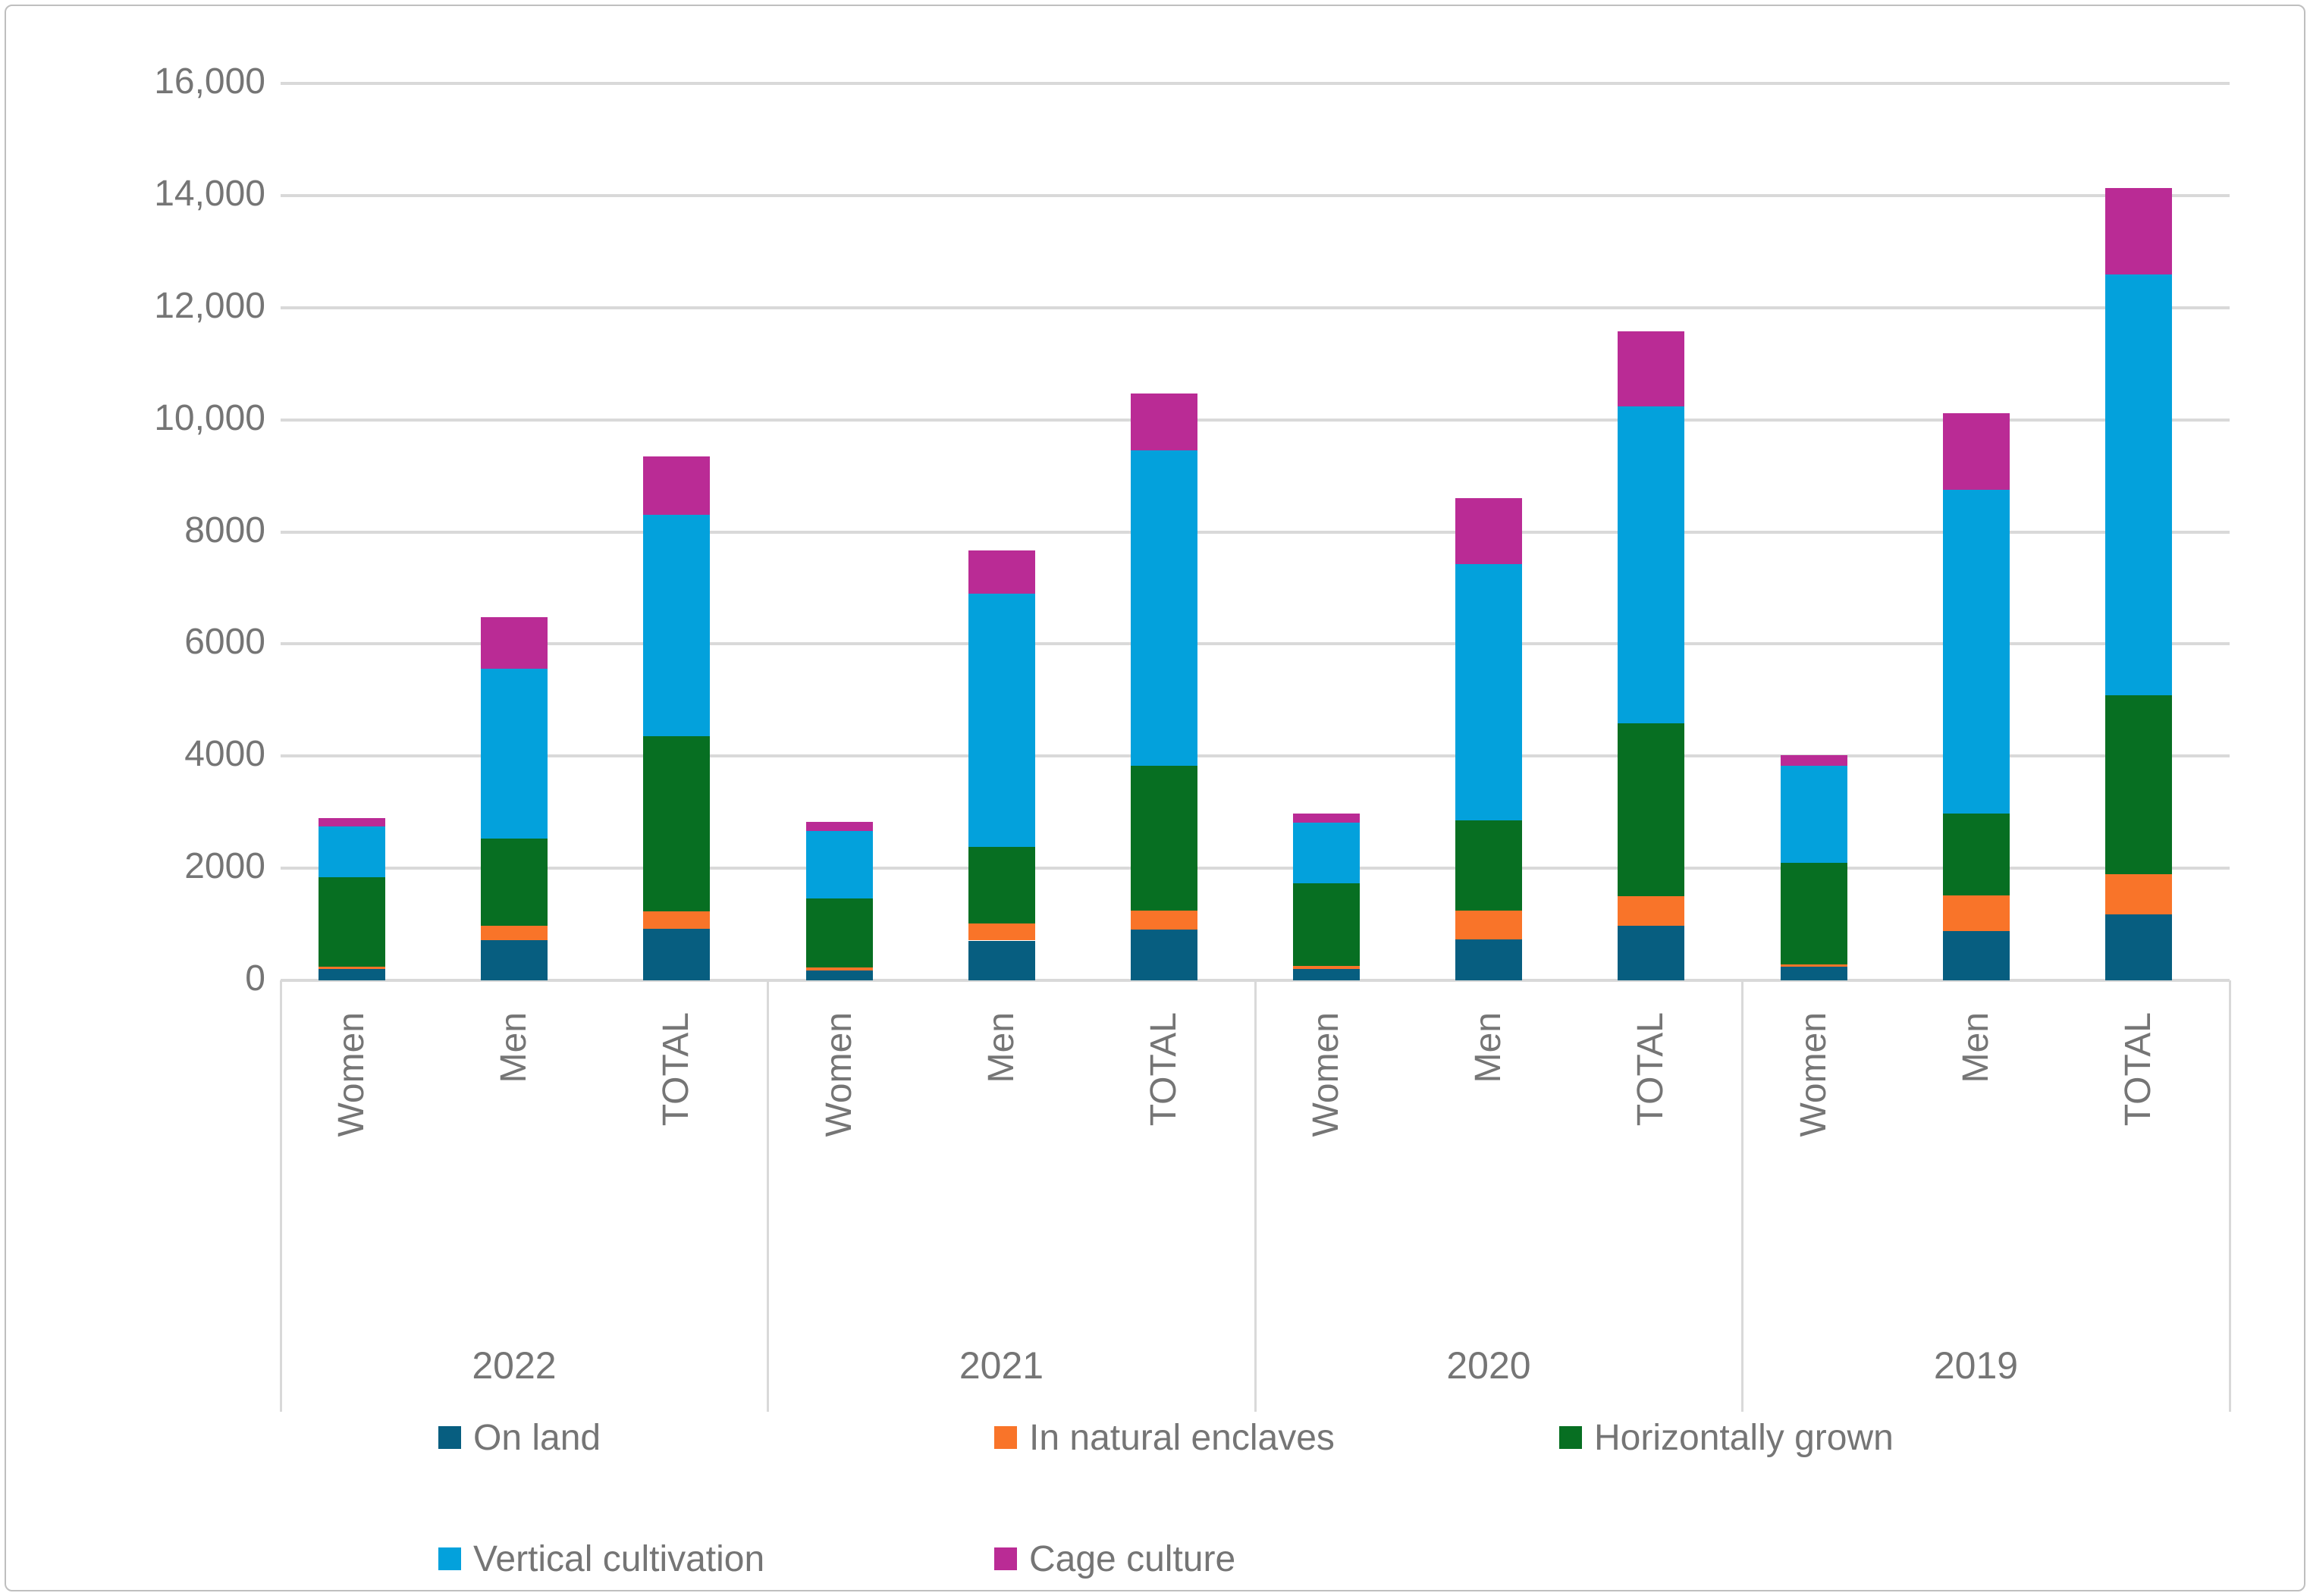 The width and height of the screenshot is (2310, 1596). What do you see at coordinates (224, 754) in the screenshot?
I see `y-axis-tick-label: 4000` at bounding box center [224, 754].